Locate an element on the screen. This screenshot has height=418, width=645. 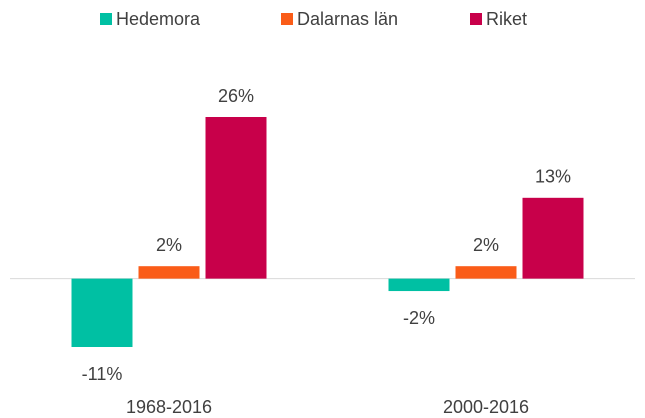
data-label: -2% is located at coordinates (419, 318).